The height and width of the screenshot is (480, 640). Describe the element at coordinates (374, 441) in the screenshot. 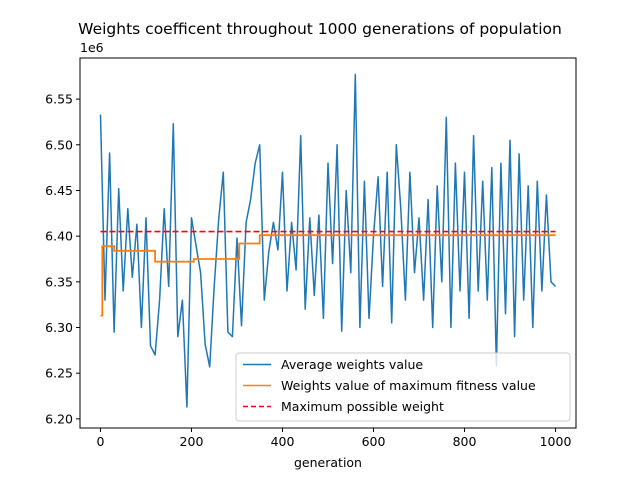

I see `x-tick-label: 600` at that location.